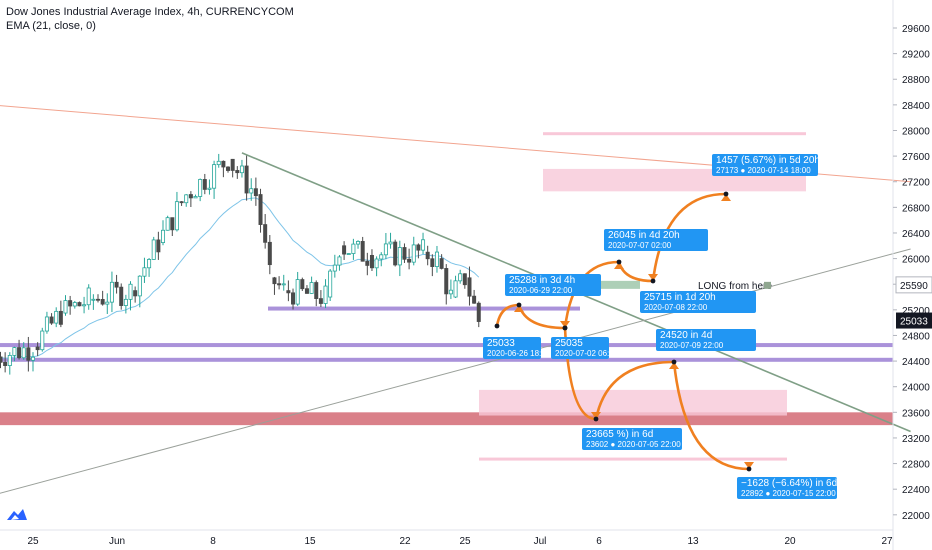  Describe the element at coordinates (640, 245) in the screenshot. I see `label-26045-date: 2020-07-07 02:00` at that location.